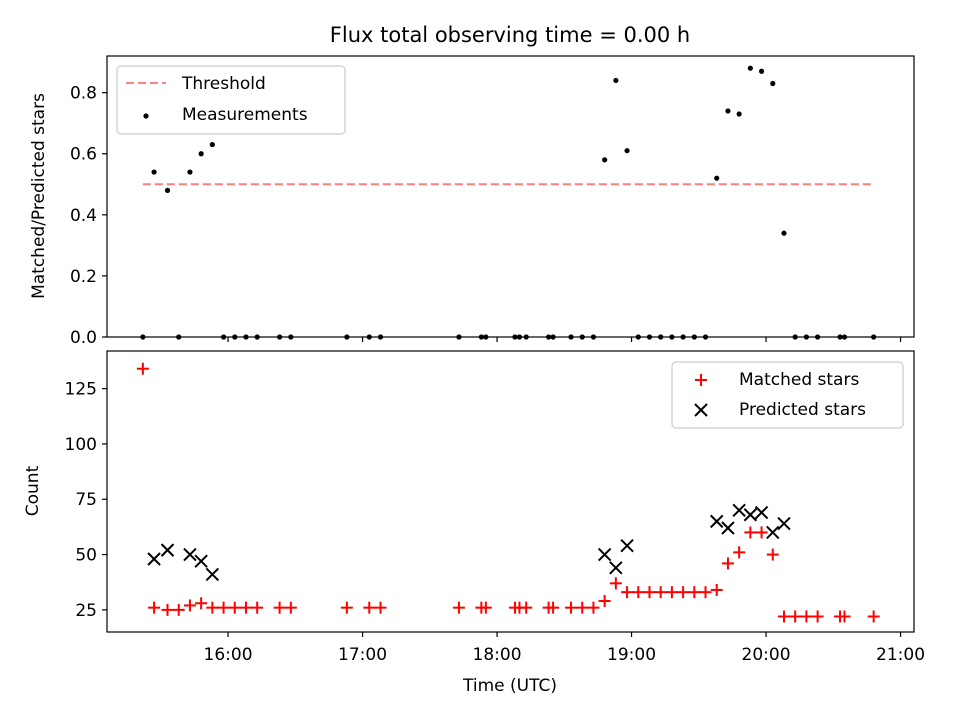 The image size is (960, 720). I want to click on y-axis-ticks: 25 50 75 100 125, so click(86, 500).